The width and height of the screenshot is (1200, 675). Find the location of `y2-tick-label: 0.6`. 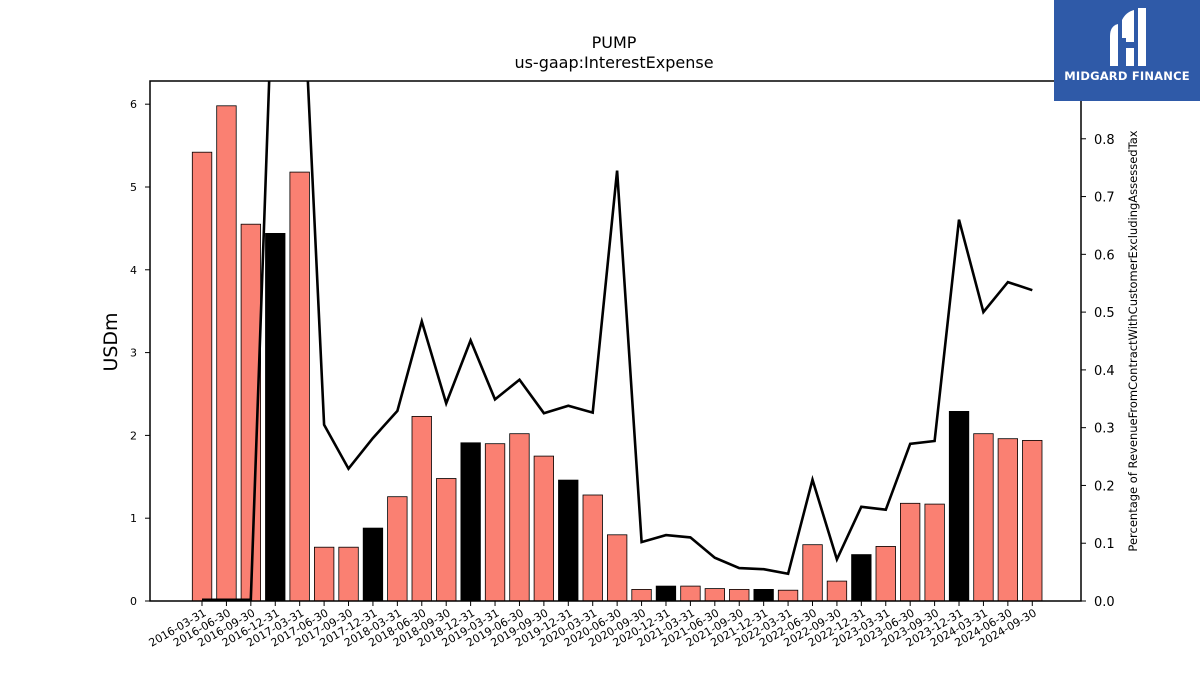

y2-tick-label: 0.6 is located at coordinates (1104, 255).